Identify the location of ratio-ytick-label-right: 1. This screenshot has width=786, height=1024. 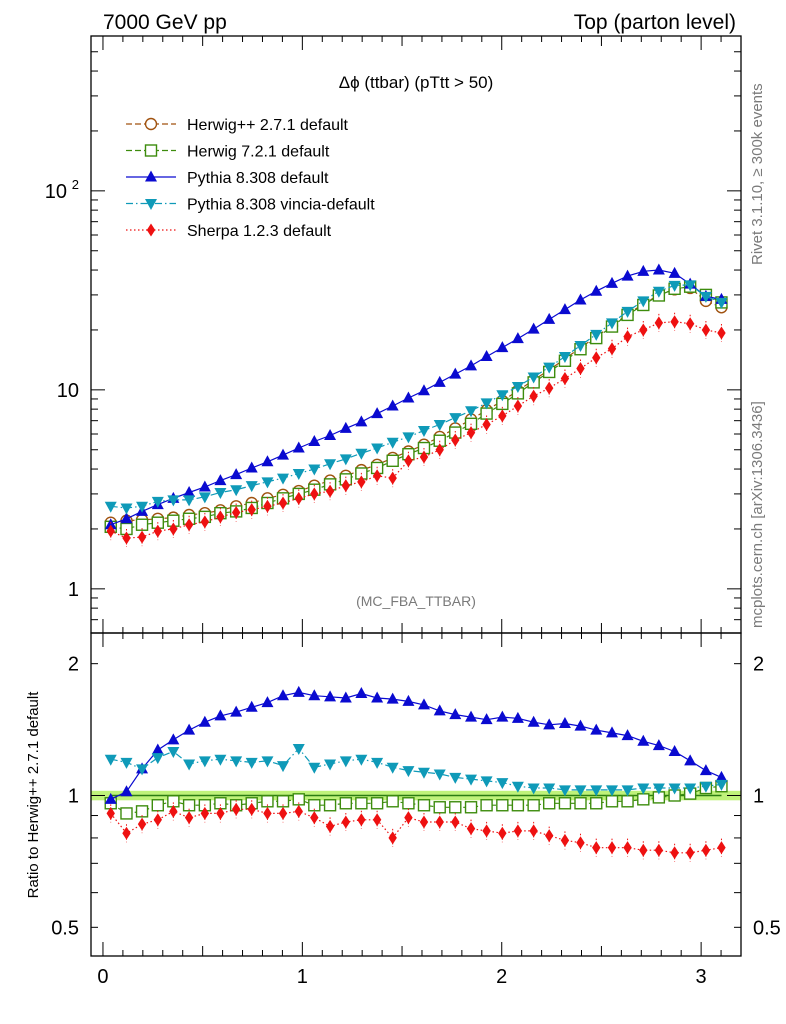
(758, 796).